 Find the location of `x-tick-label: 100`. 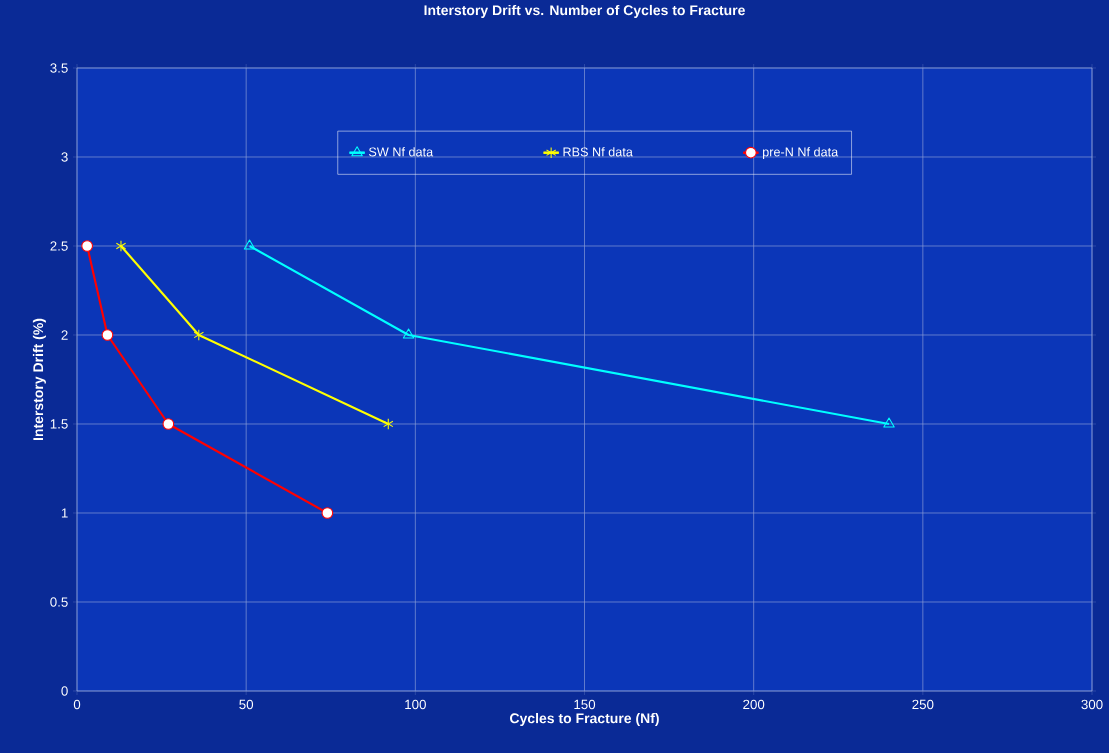

x-tick-label: 100 is located at coordinates (415, 704).